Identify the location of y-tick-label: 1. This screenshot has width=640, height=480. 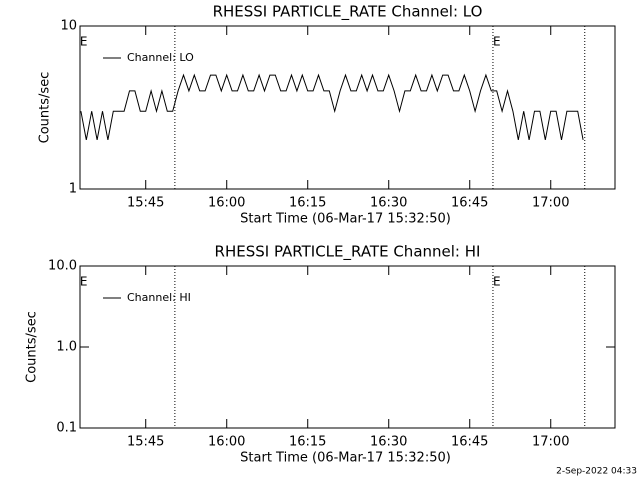
(73, 189).